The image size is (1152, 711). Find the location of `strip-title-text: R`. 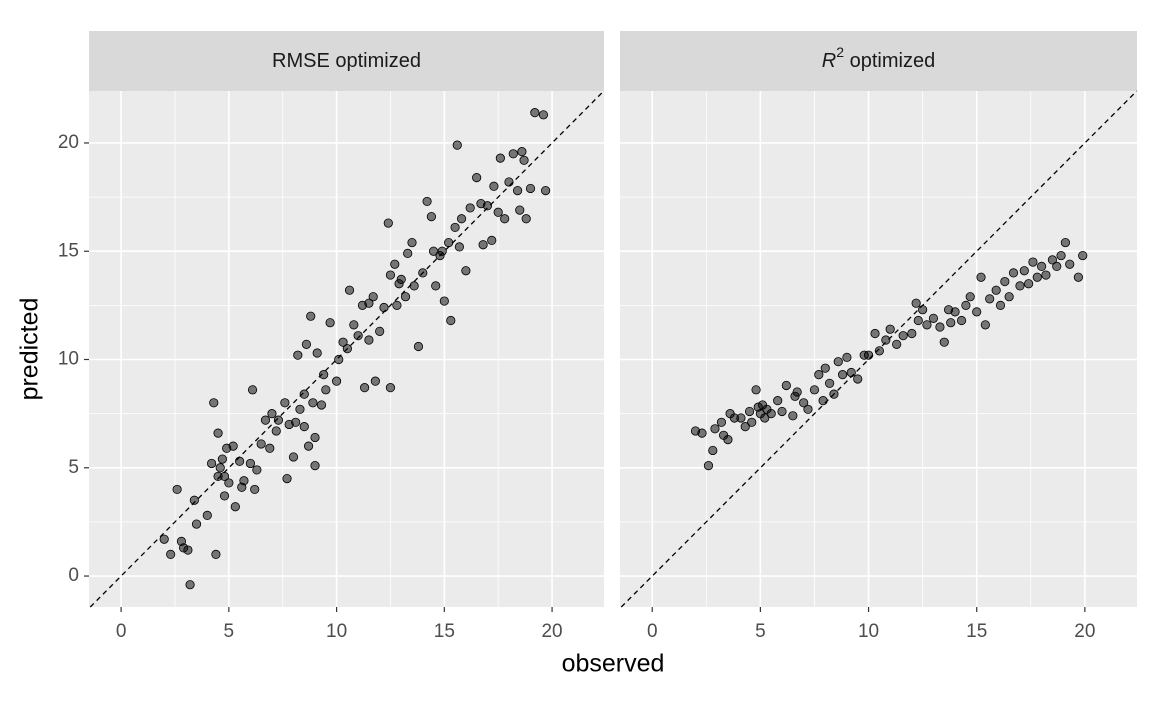

strip-title-text: R is located at coordinates (829, 61).